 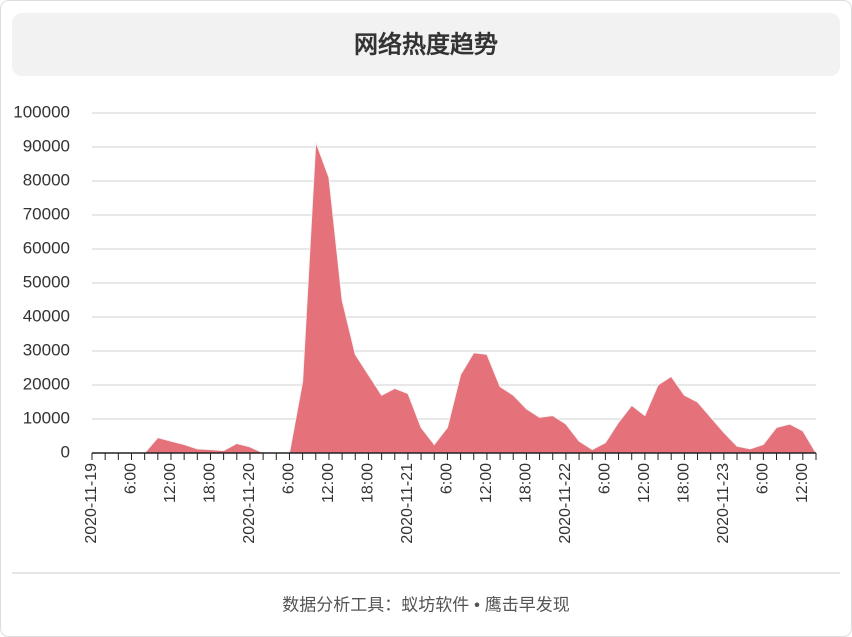 I want to click on y-tick-label: 10000, so click(x=46, y=417).